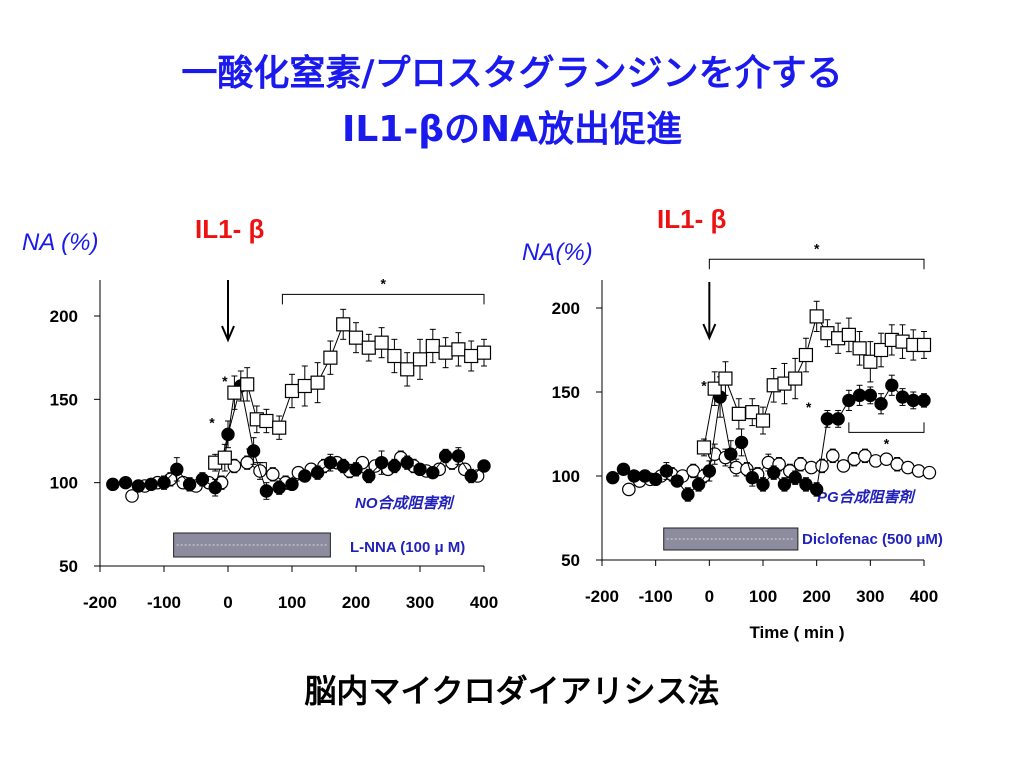 This screenshot has height=768, width=1024. What do you see at coordinates (887, 443) in the screenshot?
I see `significance-star: *` at bounding box center [887, 443].